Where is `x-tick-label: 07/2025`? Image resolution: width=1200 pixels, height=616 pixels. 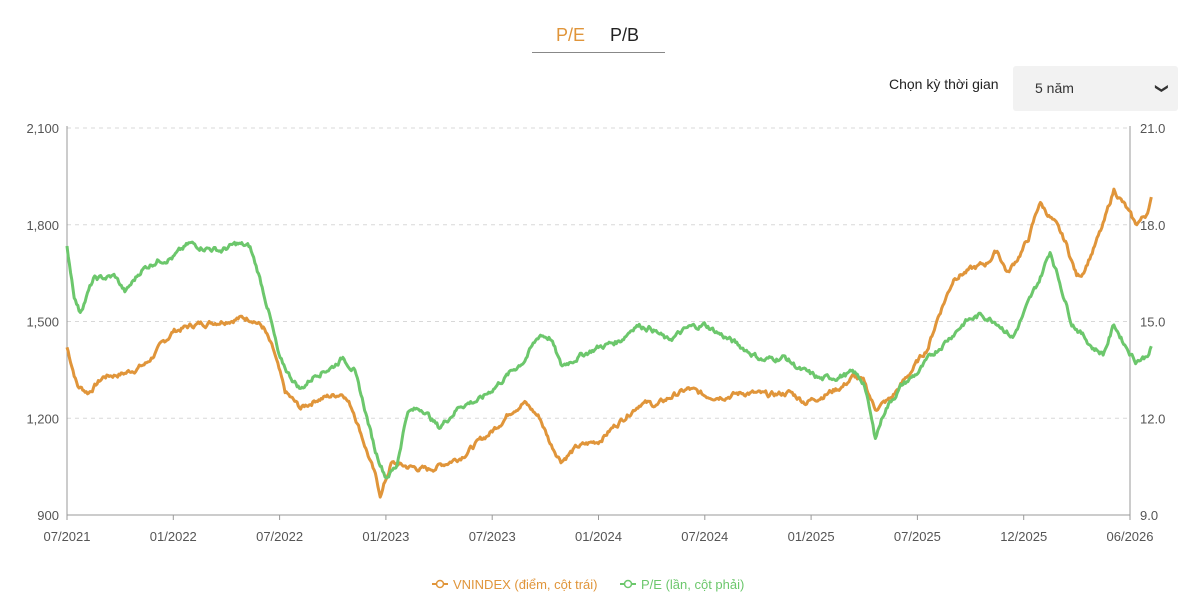 x-tick-label: 07/2025 is located at coordinates (917, 536).